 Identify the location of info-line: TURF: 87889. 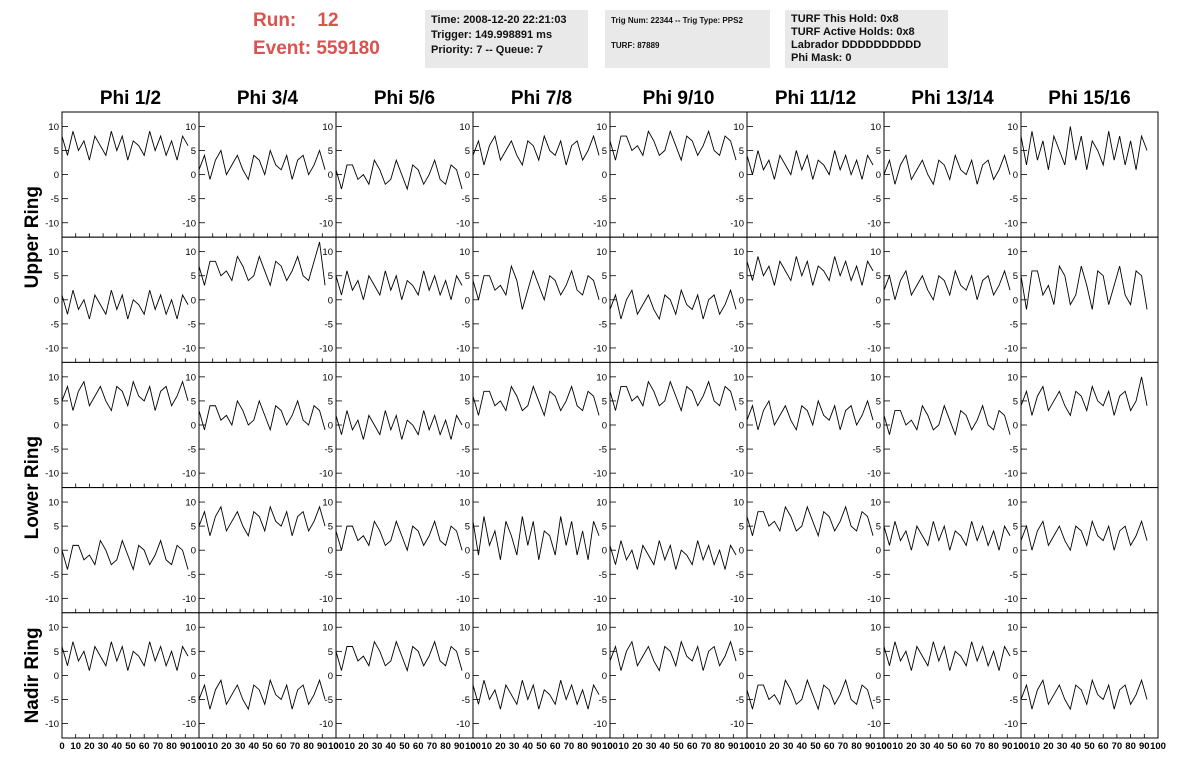
(635, 45).